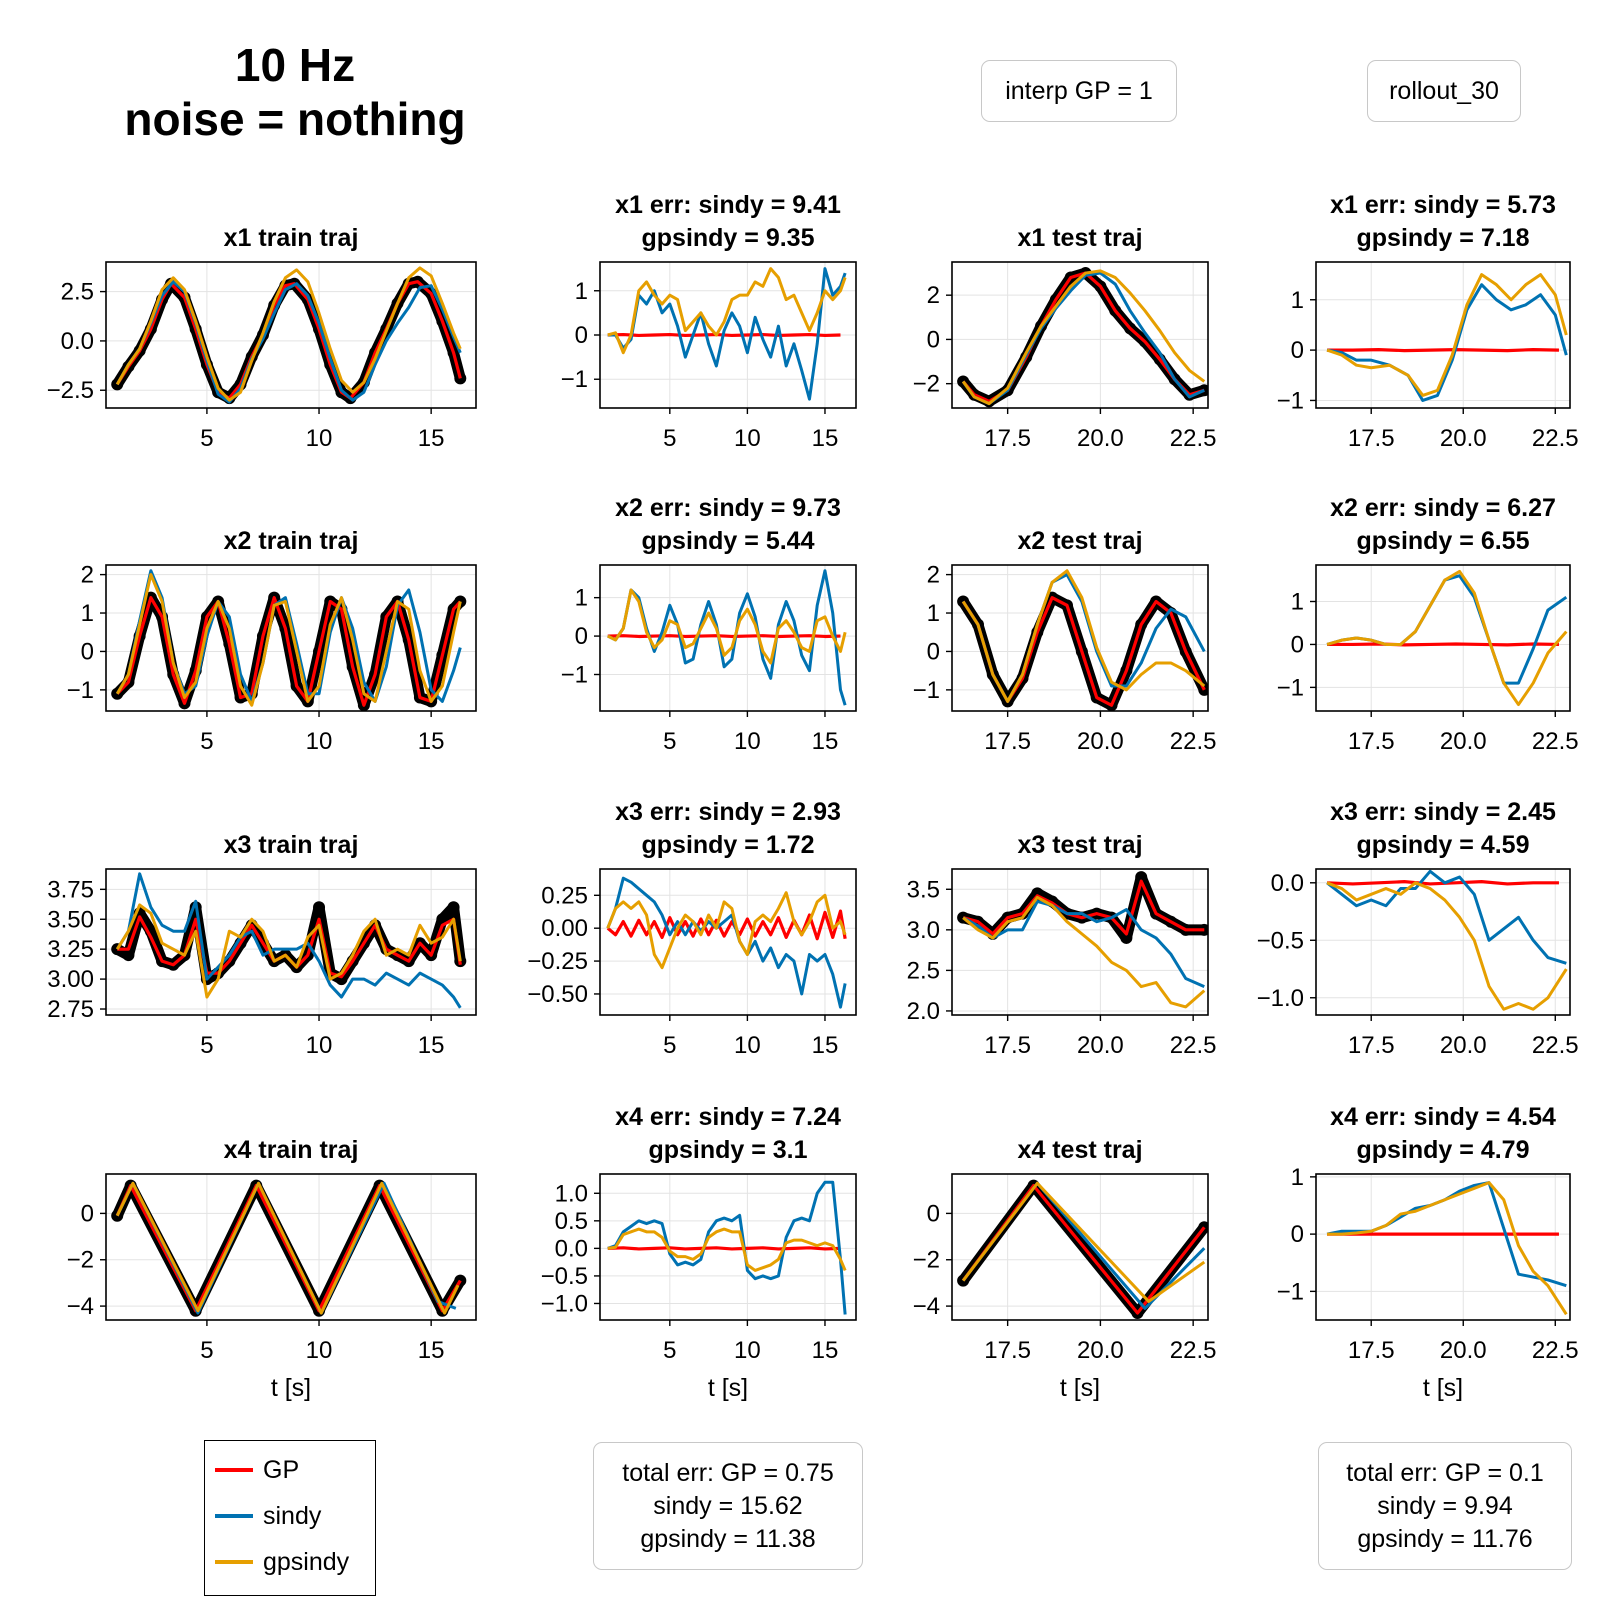 Image resolution: width=1600 pixels, height=1600 pixels. What do you see at coordinates (1080, 1388) in the screenshot?
I see `x-axis-label: t [s]` at bounding box center [1080, 1388].